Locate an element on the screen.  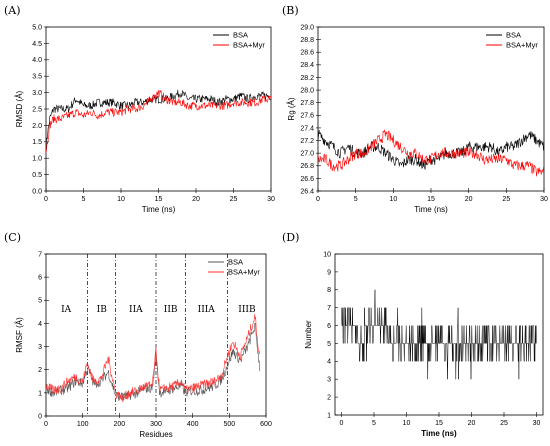
domain-label: IA is located at coordinates (66, 310).